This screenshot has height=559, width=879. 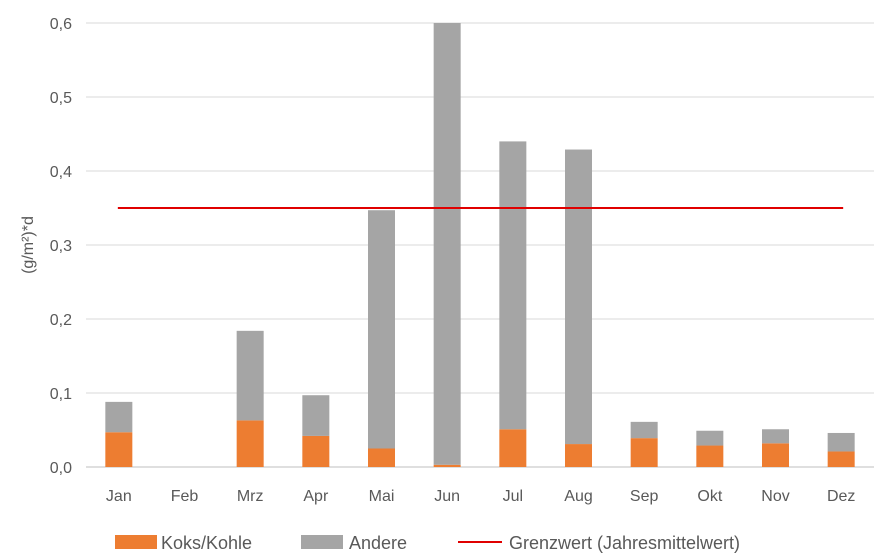 What do you see at coordinates (250, 443) in the screenshot?
I see `bar-koks-kohle-mrz` at bounding box center [250, 443].